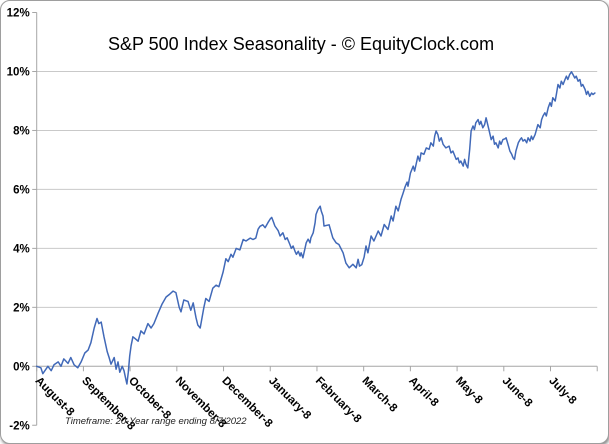 This screenshot has height=444, width=609. I want to click on timeframe-footnote: Timeframe: 20-Year range ending 8/7/2022, so click(156, 421).